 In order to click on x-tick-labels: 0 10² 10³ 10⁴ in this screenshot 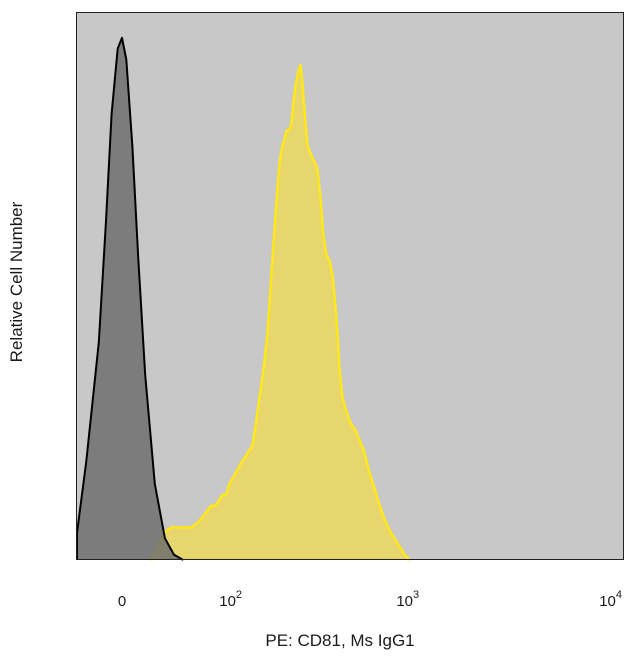, I will do `click(370, 599)`.